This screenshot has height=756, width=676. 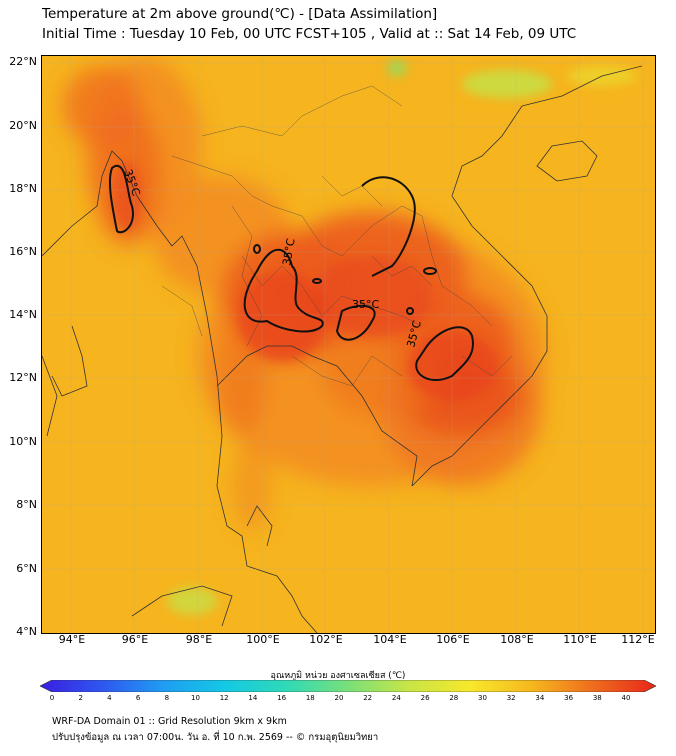 I want to click on colorbar-tick-label: 30, so click(x=482, y=698).